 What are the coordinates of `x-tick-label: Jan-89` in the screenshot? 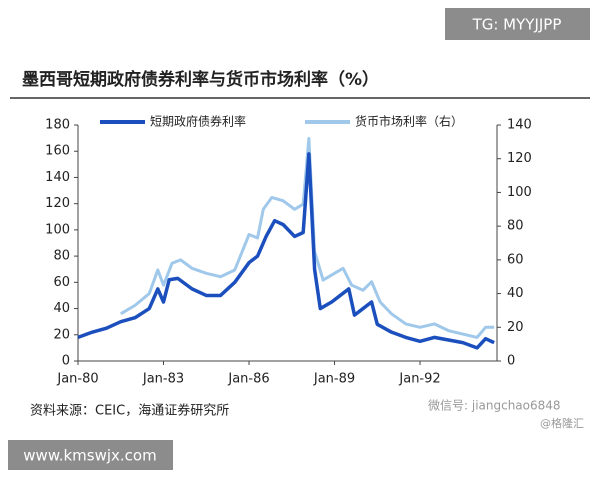 It's located at (334, 379).